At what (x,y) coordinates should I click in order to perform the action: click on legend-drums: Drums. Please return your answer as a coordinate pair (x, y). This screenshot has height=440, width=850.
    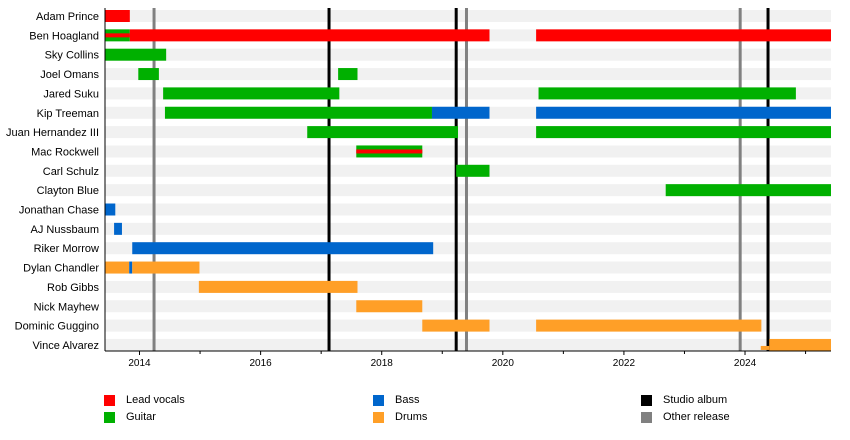
    Looking at the image, I should click on (400, 417).